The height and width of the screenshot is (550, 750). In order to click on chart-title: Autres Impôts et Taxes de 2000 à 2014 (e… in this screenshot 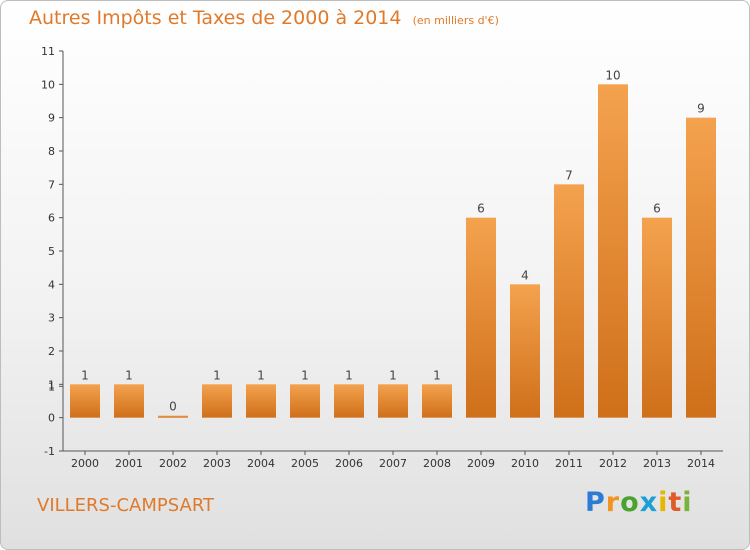, I will do `click(264, 18)`.